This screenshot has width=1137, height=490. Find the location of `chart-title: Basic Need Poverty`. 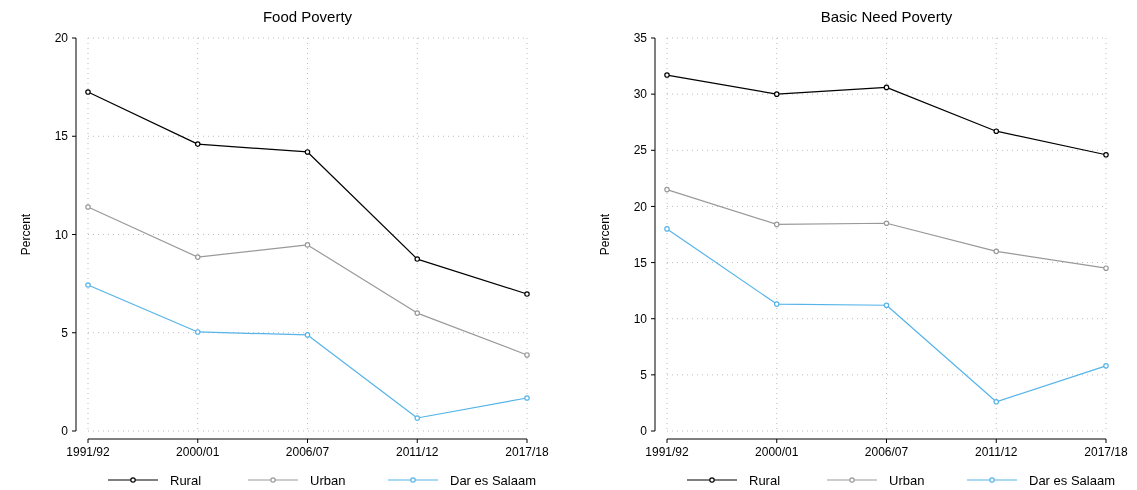

chart-title: Basic Need Poverty is located at coordinates (886, 16).